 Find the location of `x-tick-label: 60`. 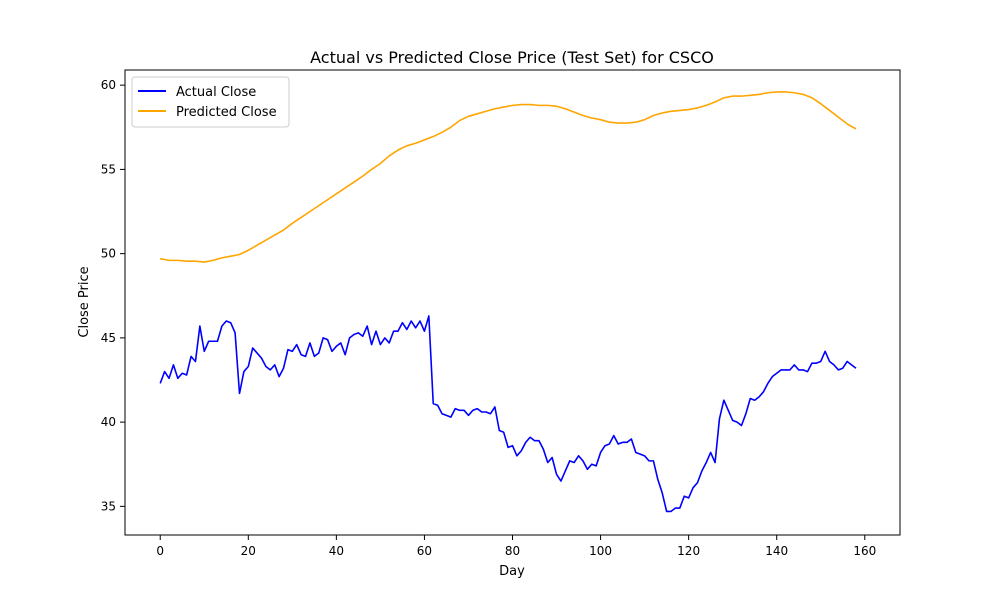

x-tick-label: 60 is located at coordinates (424, 551).